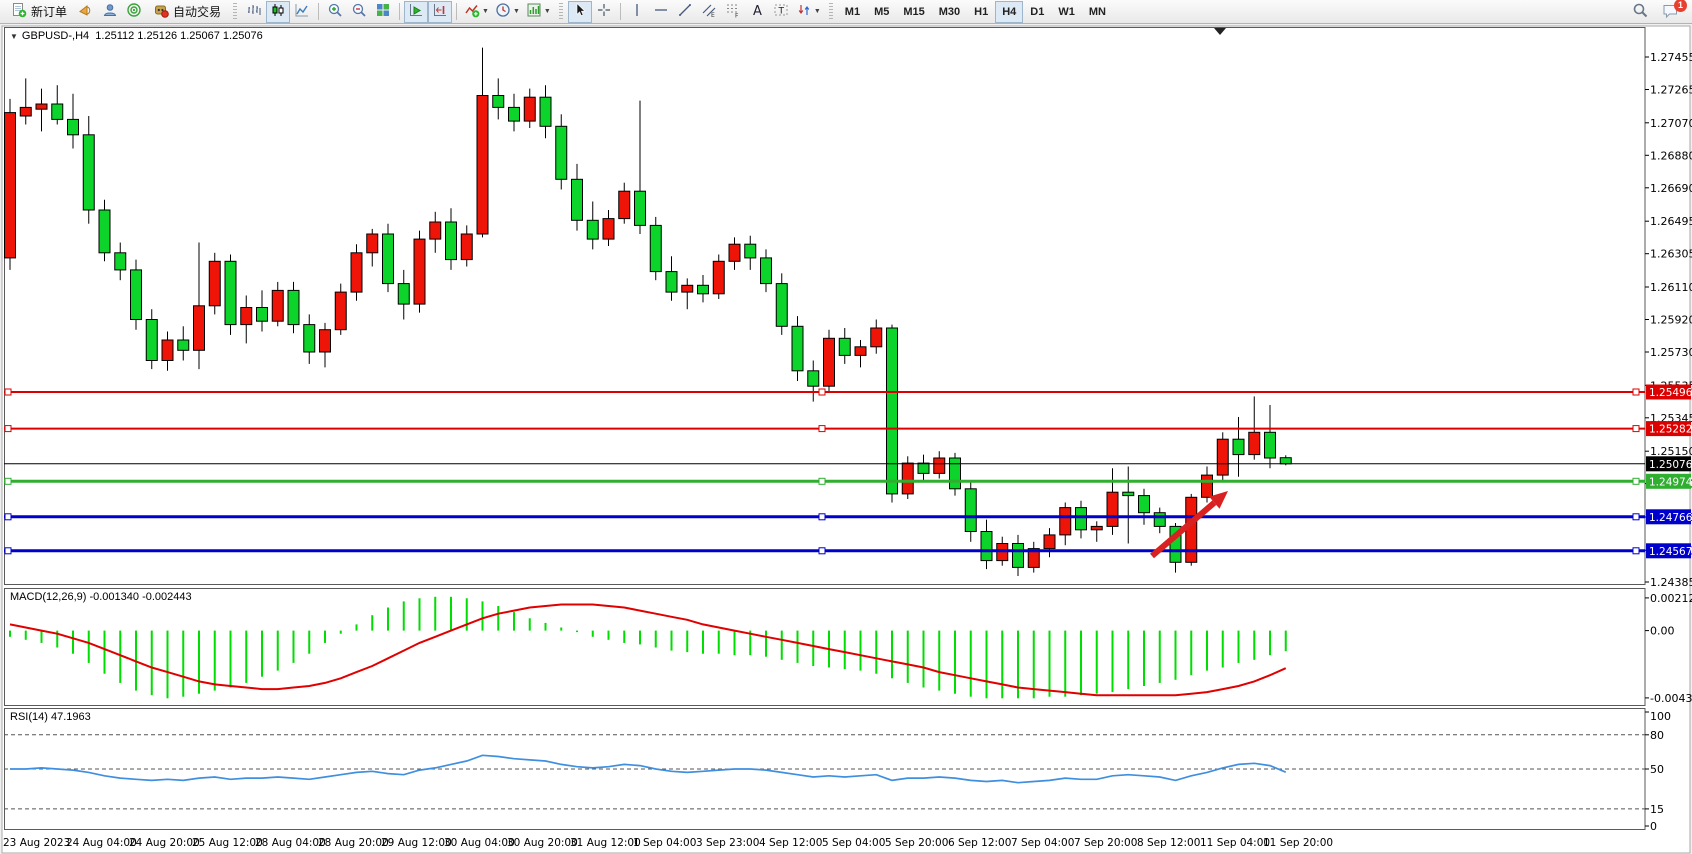 This screenshot has height=854, width=1692. What do you see at coordinates (472, 11) in the screenshot?
I see `indicators-icon` at bounding box center [472, 11].